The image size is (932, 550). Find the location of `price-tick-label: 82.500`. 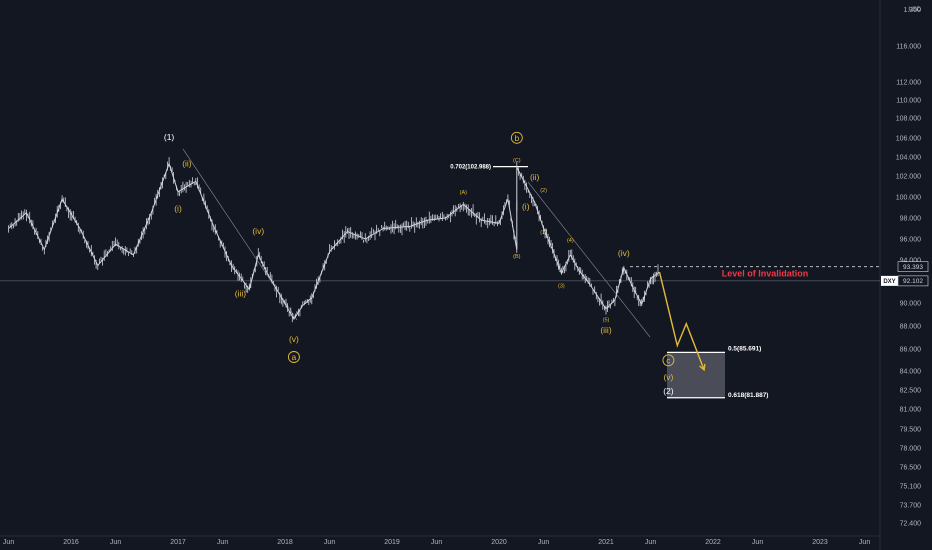

price-tick-label: 82.500 is located at coordinates (911, 391).